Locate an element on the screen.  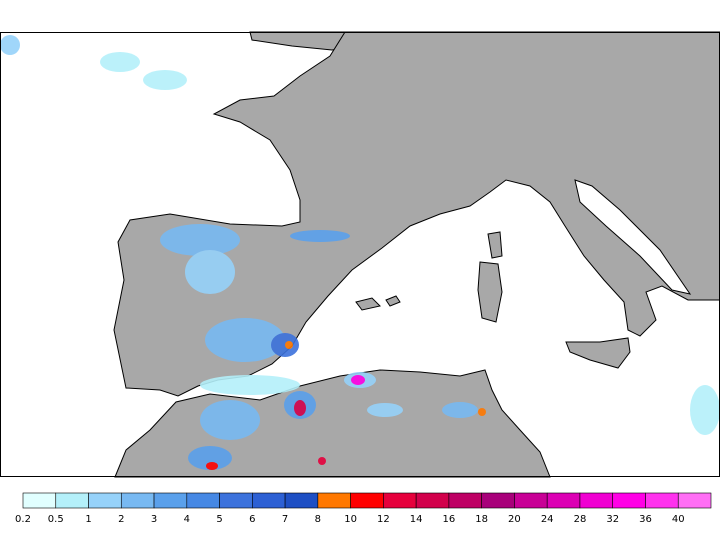
legend-label: 24 is located at coordinates (547, 519).